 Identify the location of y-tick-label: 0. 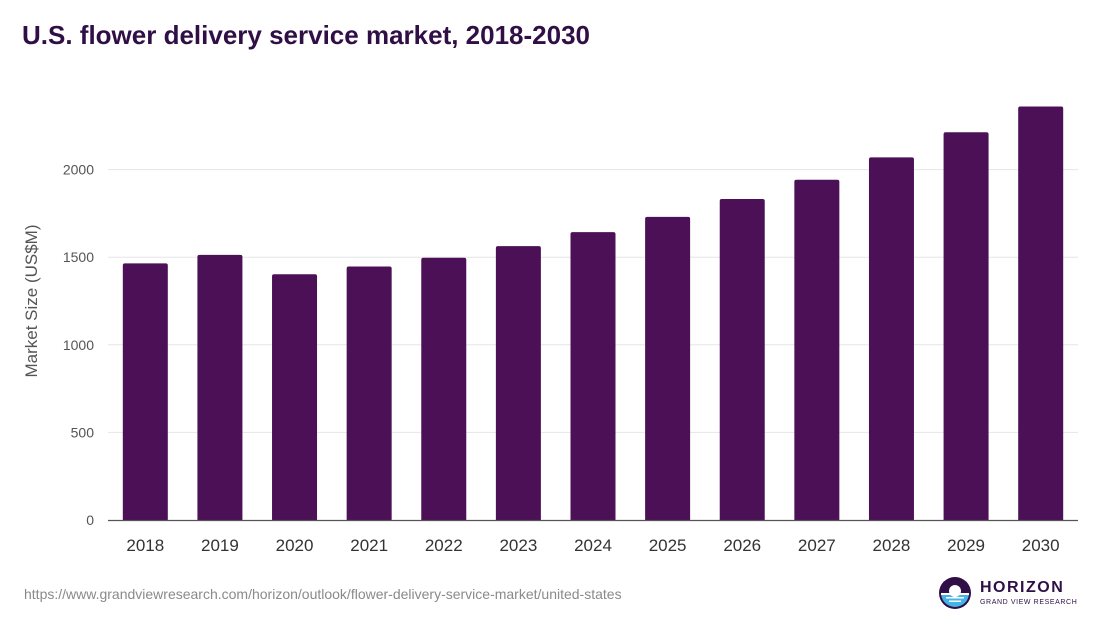
(90, 520).